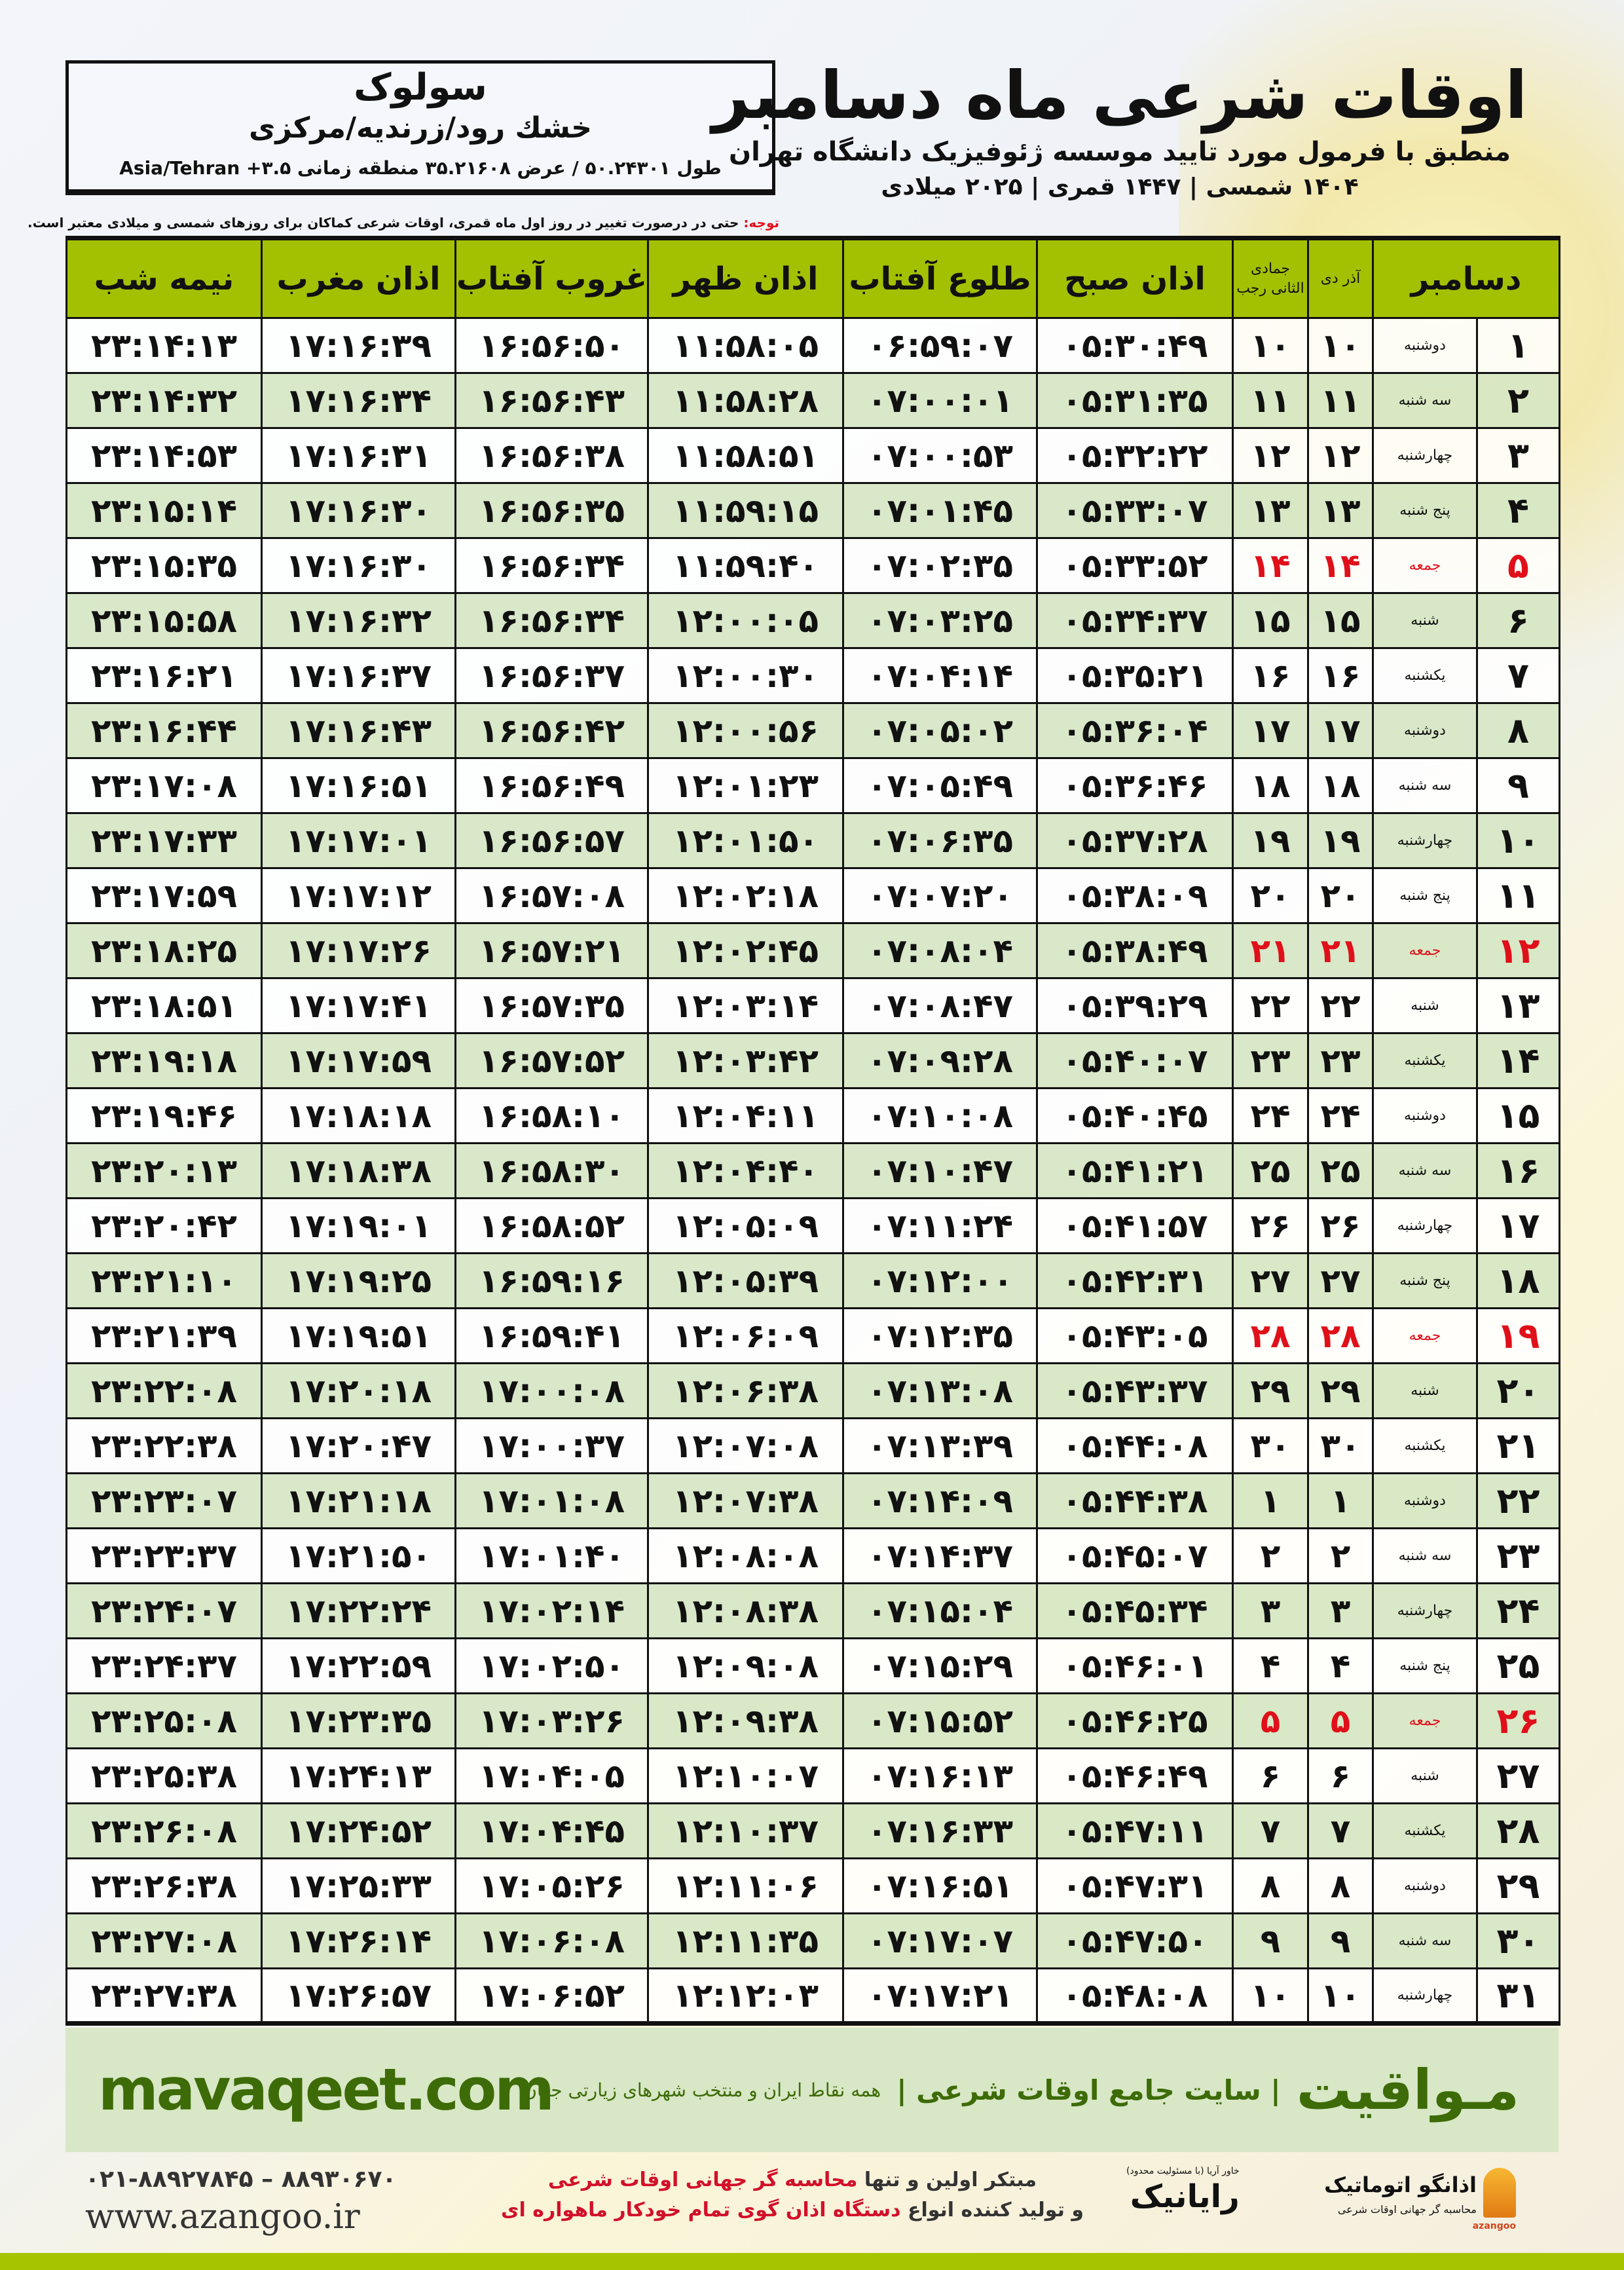  I want to click on cell-day: ۱۶, so click(1518, 1170).